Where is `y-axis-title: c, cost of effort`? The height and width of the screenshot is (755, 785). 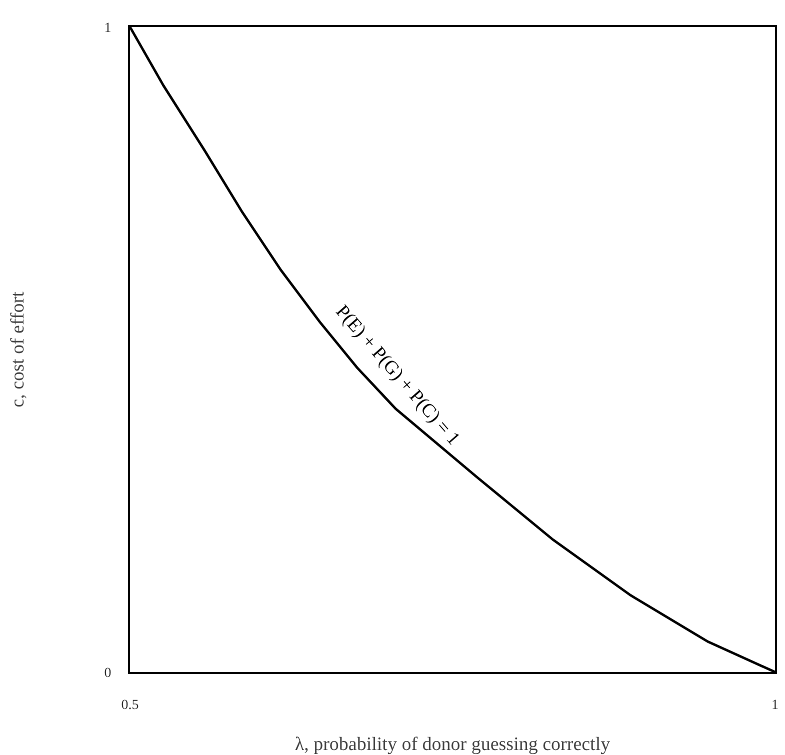
y-axis-title: c, cost of effort is located at coordinates (18, 349).